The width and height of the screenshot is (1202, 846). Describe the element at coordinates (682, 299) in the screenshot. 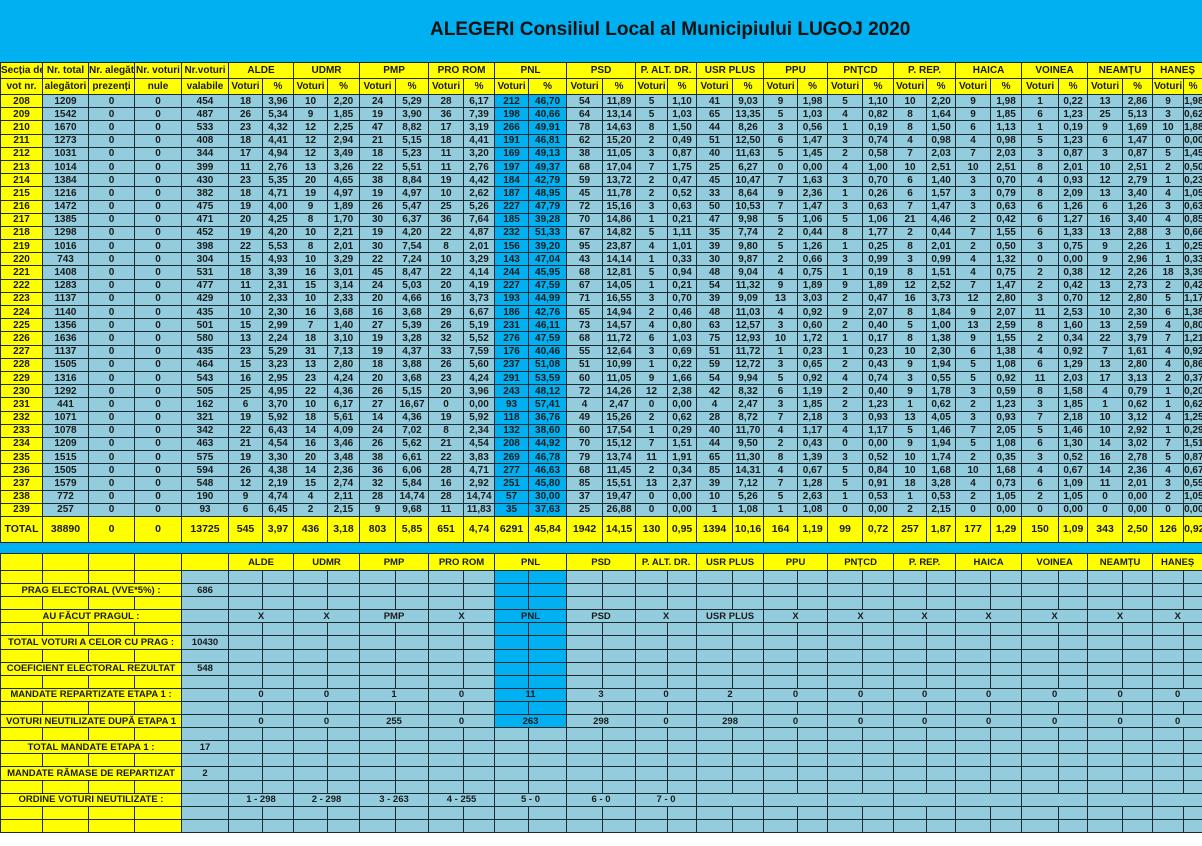

I see `table-cell: 0,70` at that location.